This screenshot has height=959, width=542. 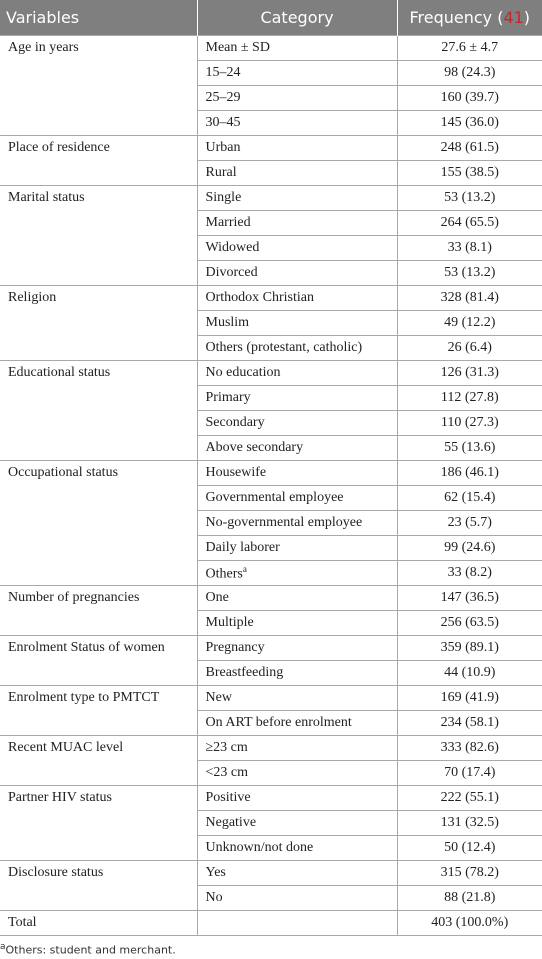 I want to click on table-row: Occupational status Housewife 186 (46.1), so click(x=271, y=523).